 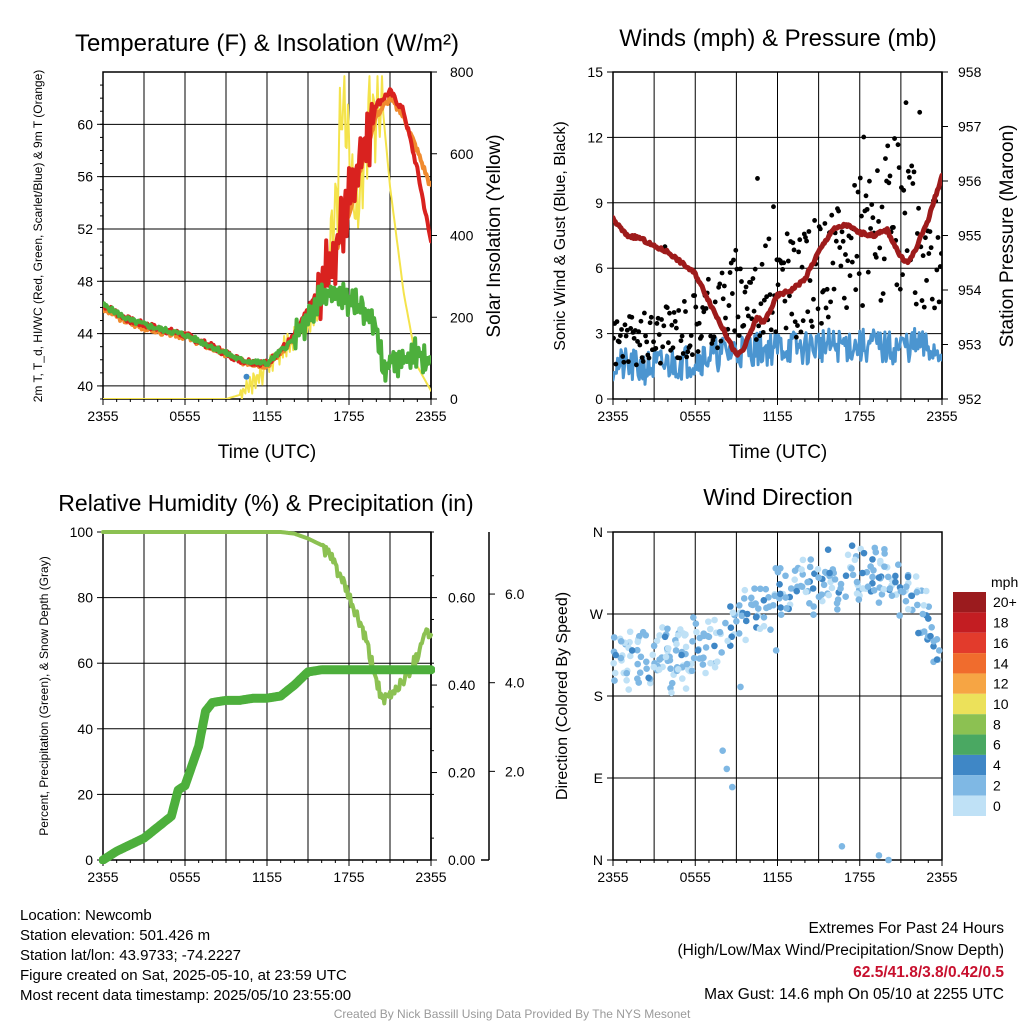 What do you see at coordinates (85, 281) in the screenshot?
I see `y-tick-label: 48` at bounding box center [85, 281].